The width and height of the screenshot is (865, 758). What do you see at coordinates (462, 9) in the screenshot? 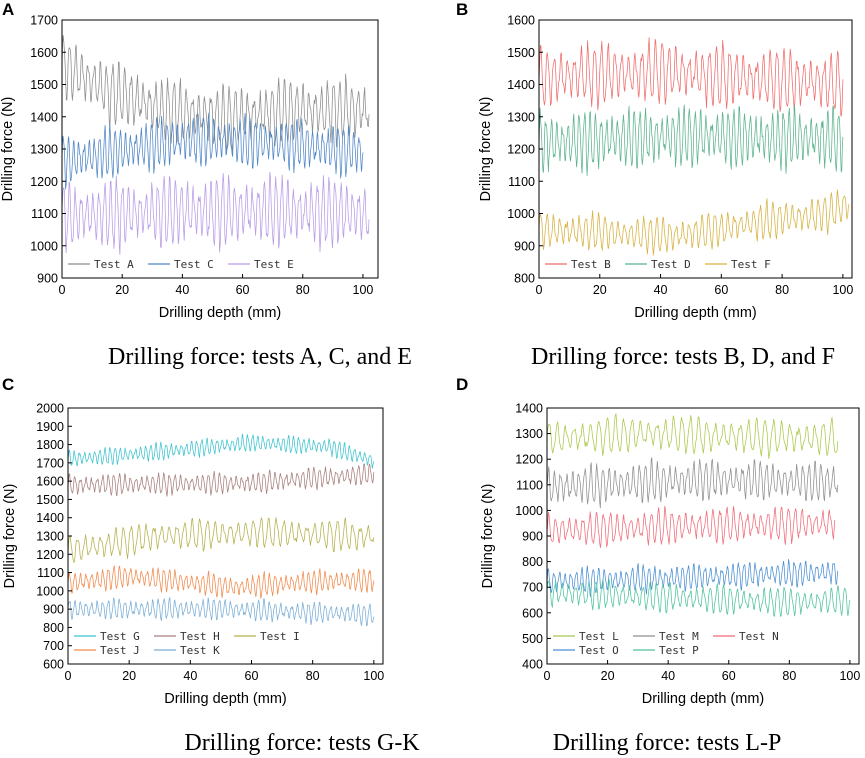
I see `panel-letter: B` at bounding box center [462, 9].